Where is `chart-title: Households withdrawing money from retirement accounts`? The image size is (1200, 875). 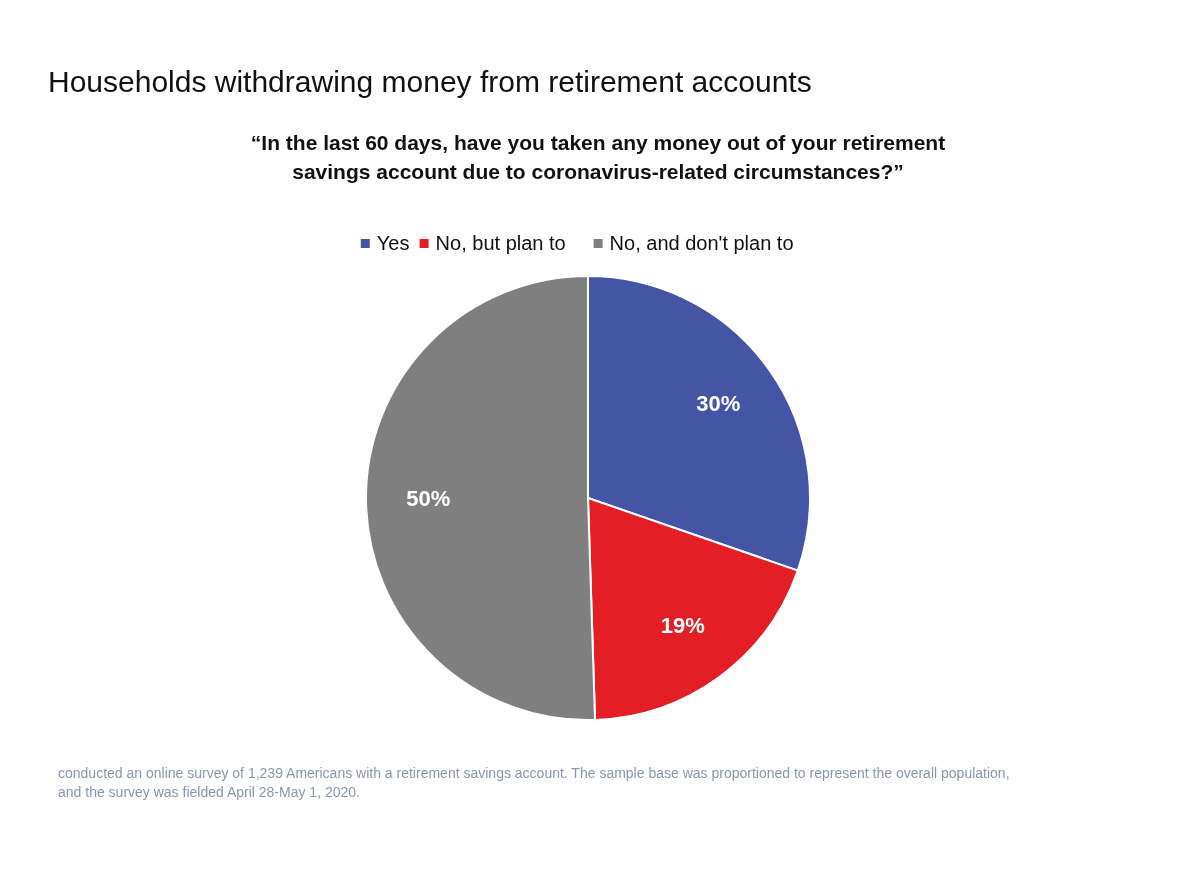 chart-title: Households withdrawing money from retirement accounts is located at coordinates (430, 81).